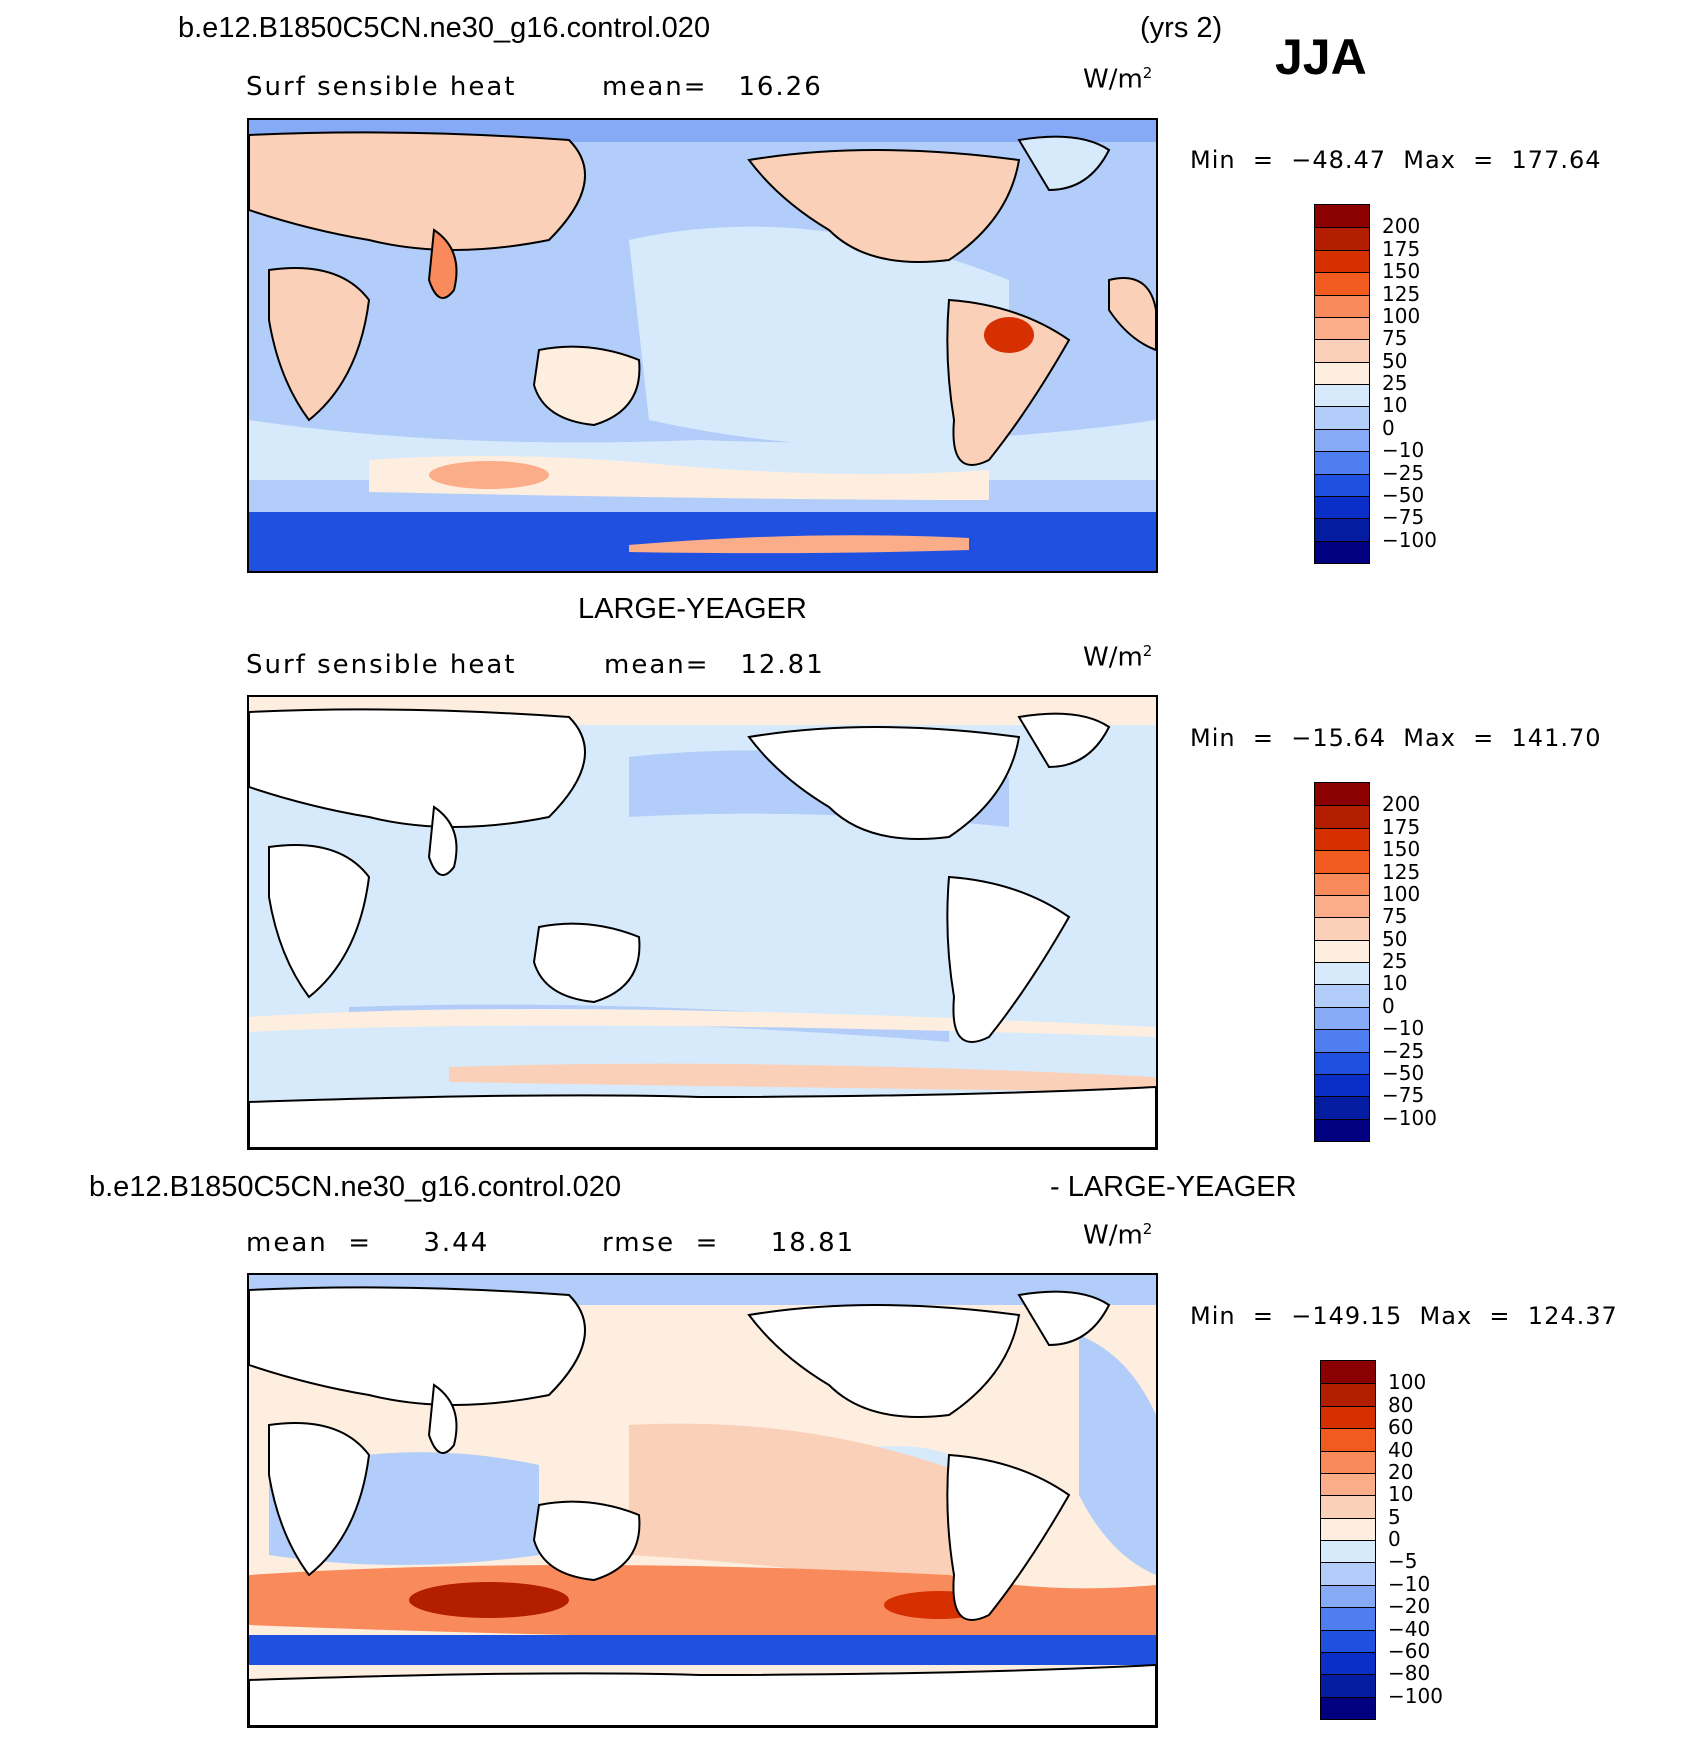 This screenshot has height=1758, width=1699. What do you see at coordinates (1401, 1449) in the screenshot?
I see `panel3-colorbar-label: 40` at bounding box center [1401, 1449].